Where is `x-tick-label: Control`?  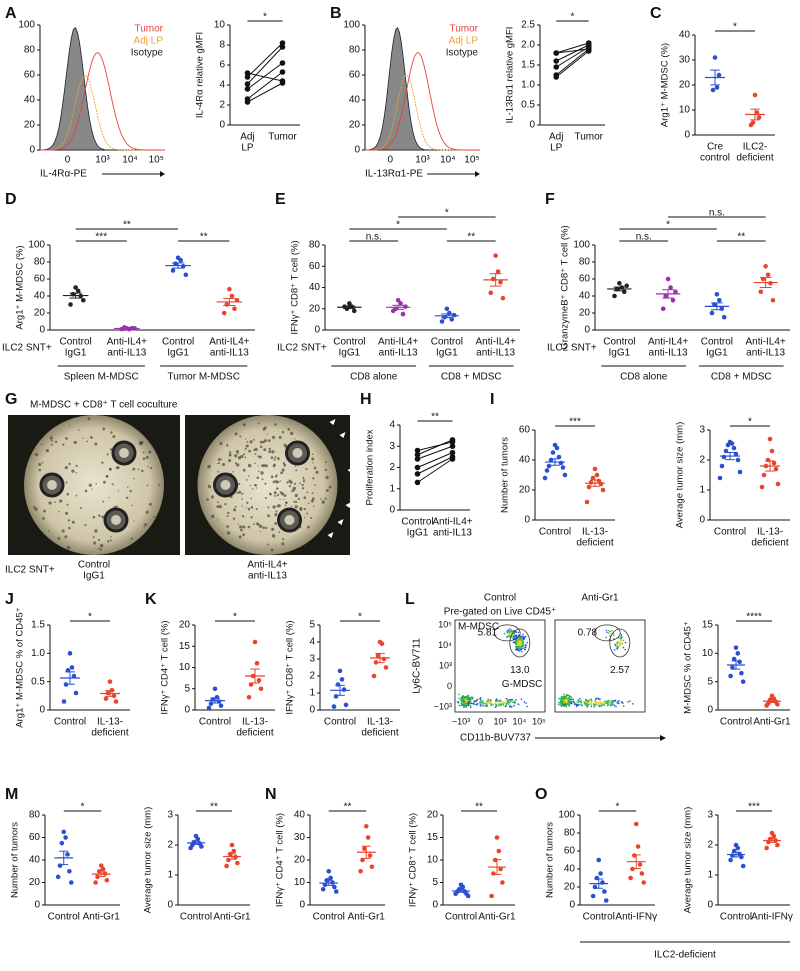
x-tick-label: Control is located at coordinates (215, 722).